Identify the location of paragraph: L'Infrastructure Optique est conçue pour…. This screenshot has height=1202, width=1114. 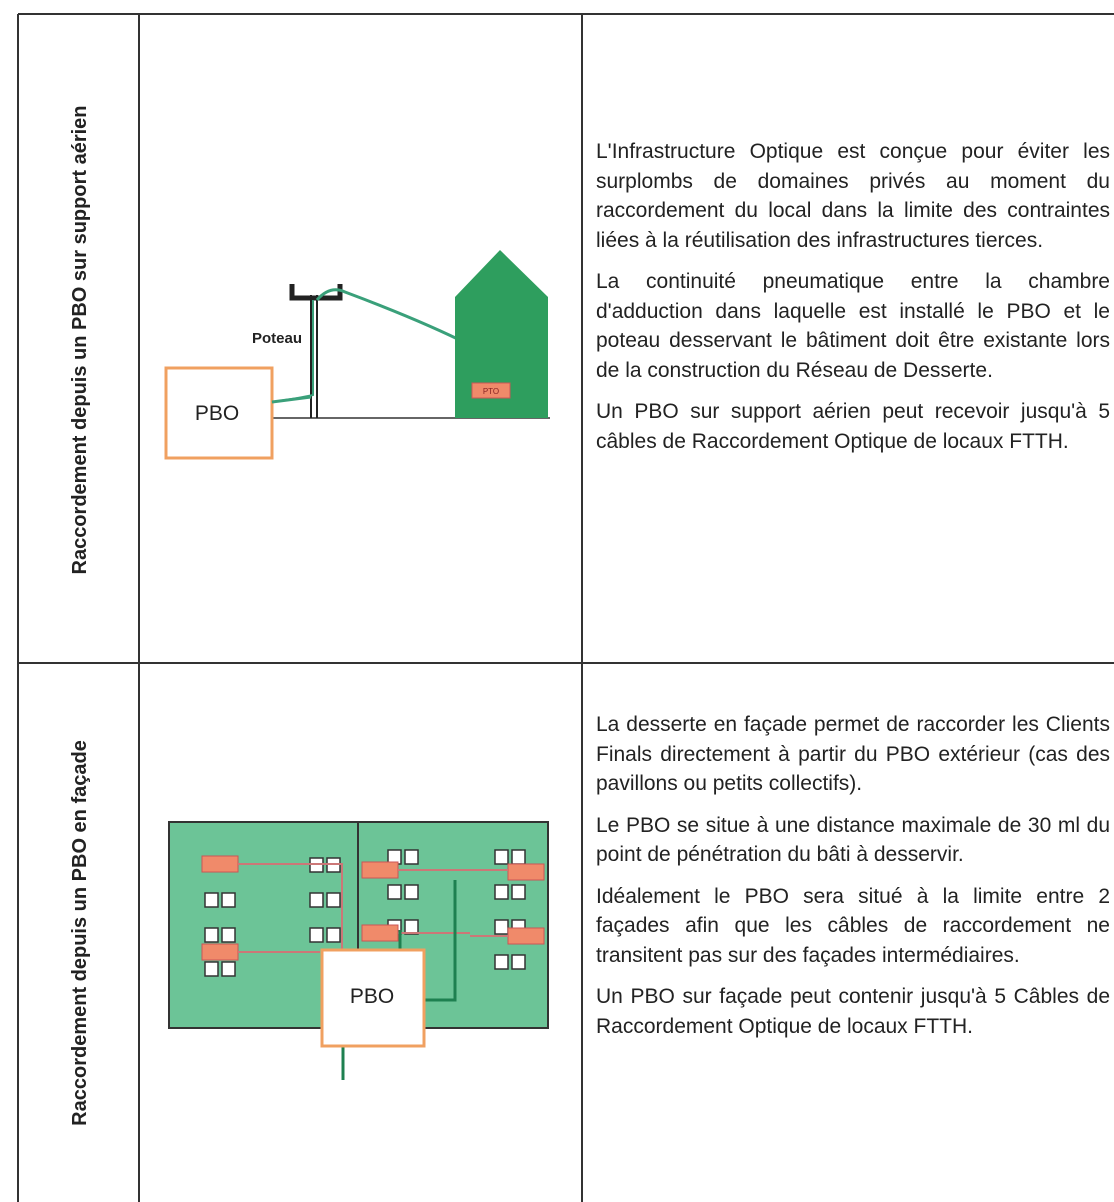
(853, 196).